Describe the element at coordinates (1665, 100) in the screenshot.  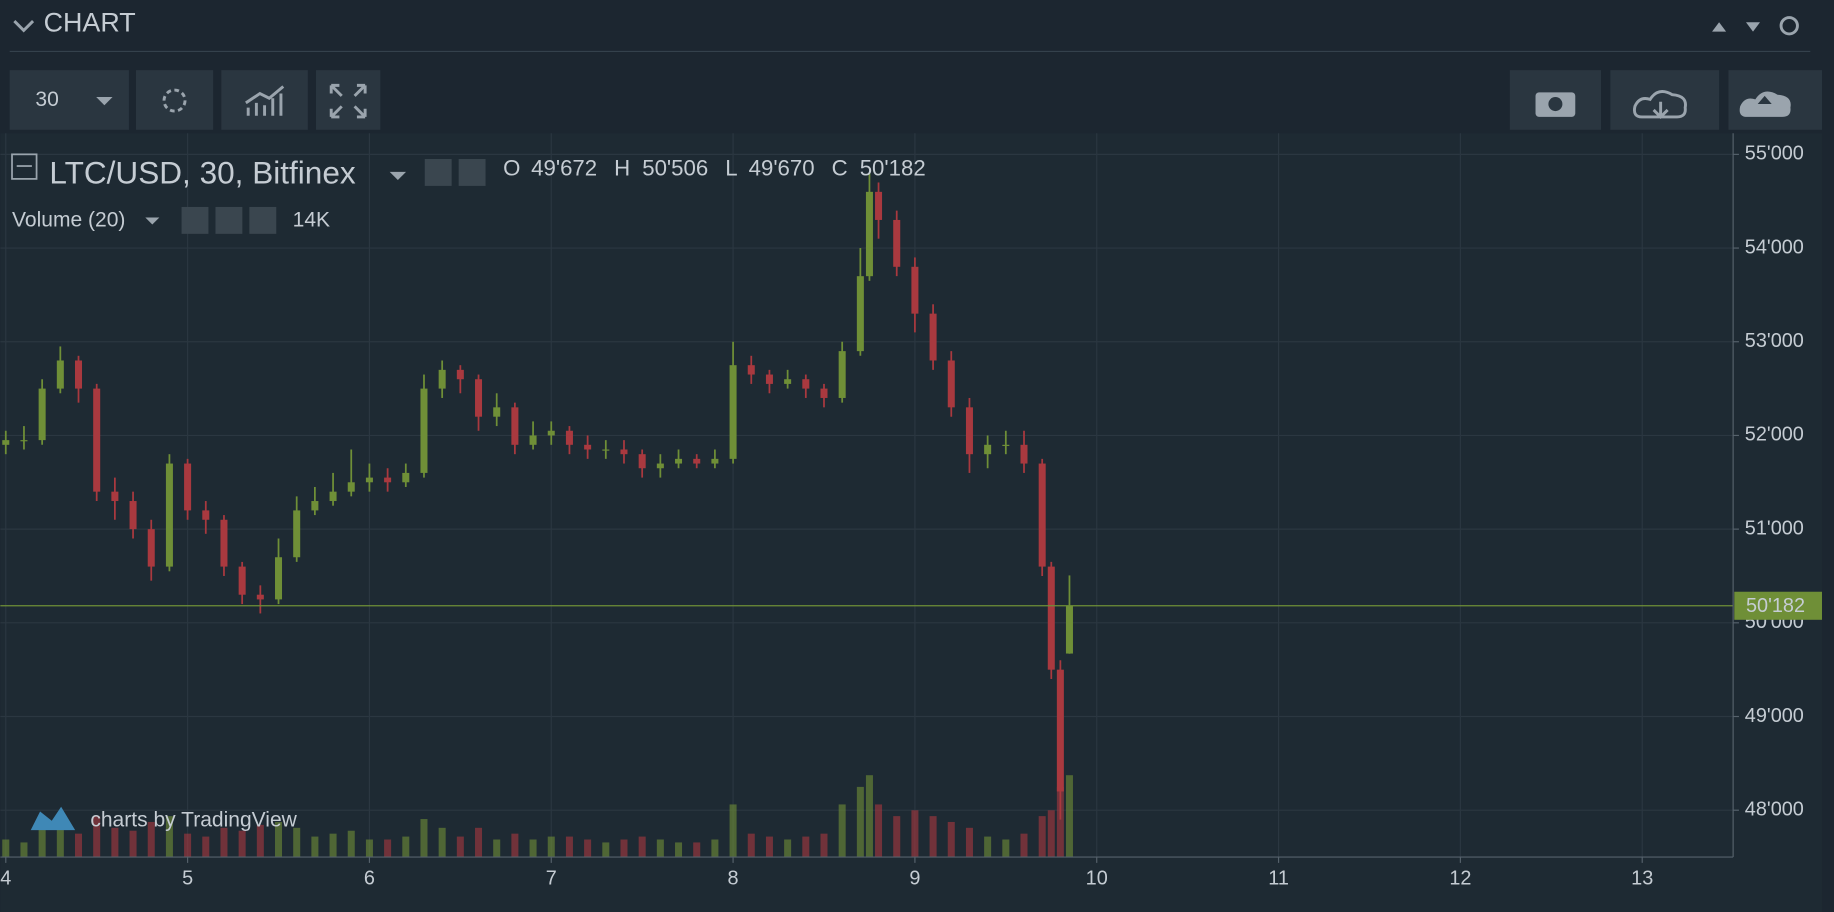
I see `load-button` at that location.